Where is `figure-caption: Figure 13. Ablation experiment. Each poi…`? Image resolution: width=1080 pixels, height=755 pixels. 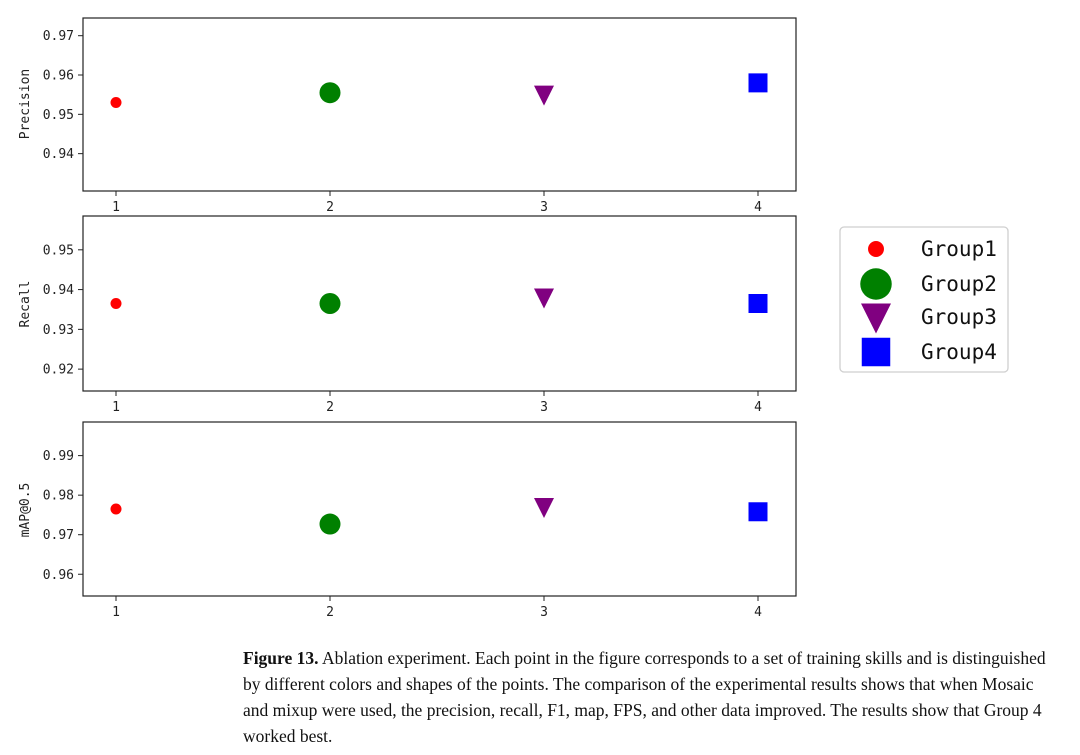
figure-caption: Figure 13. Ablation experiment. Each poi… is located at coordinates (653, 697).